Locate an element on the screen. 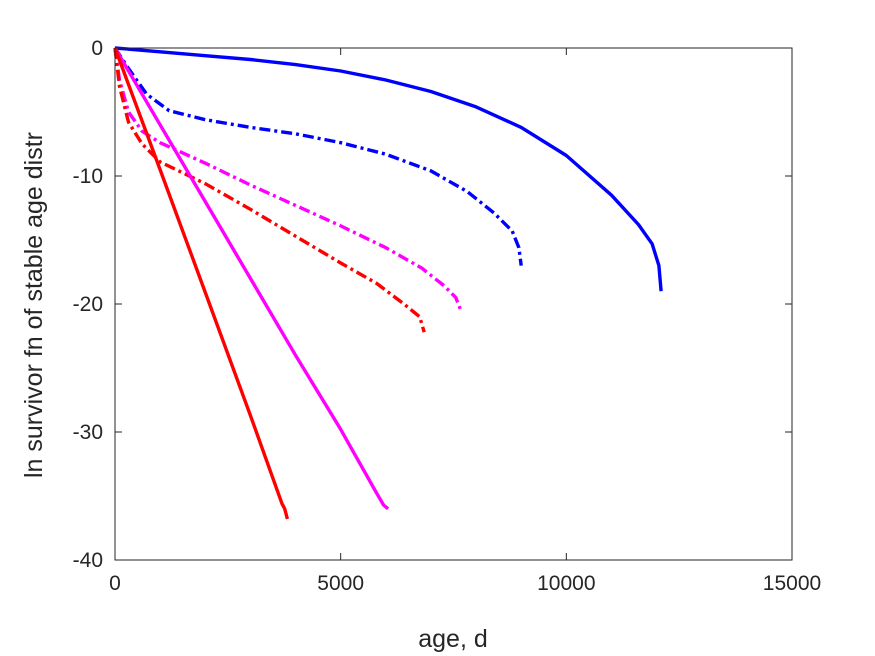  y-tick-label: 0 is located at coordinates (97, 48).